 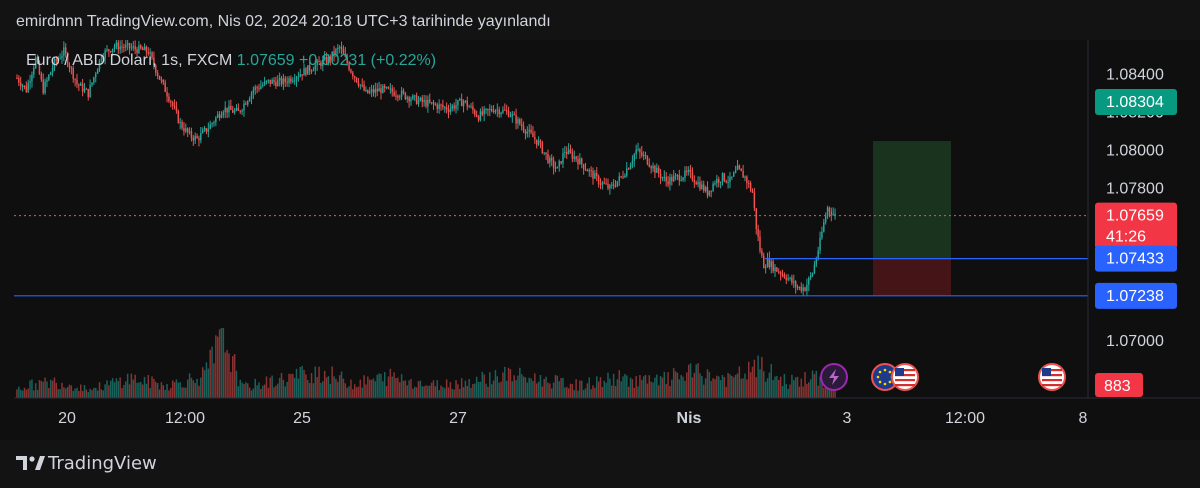 What do you see at coordinates (1136, 258) in the screenshot?
I see `level-price-badge: 1.07433` at bounding box center [1136, 258].